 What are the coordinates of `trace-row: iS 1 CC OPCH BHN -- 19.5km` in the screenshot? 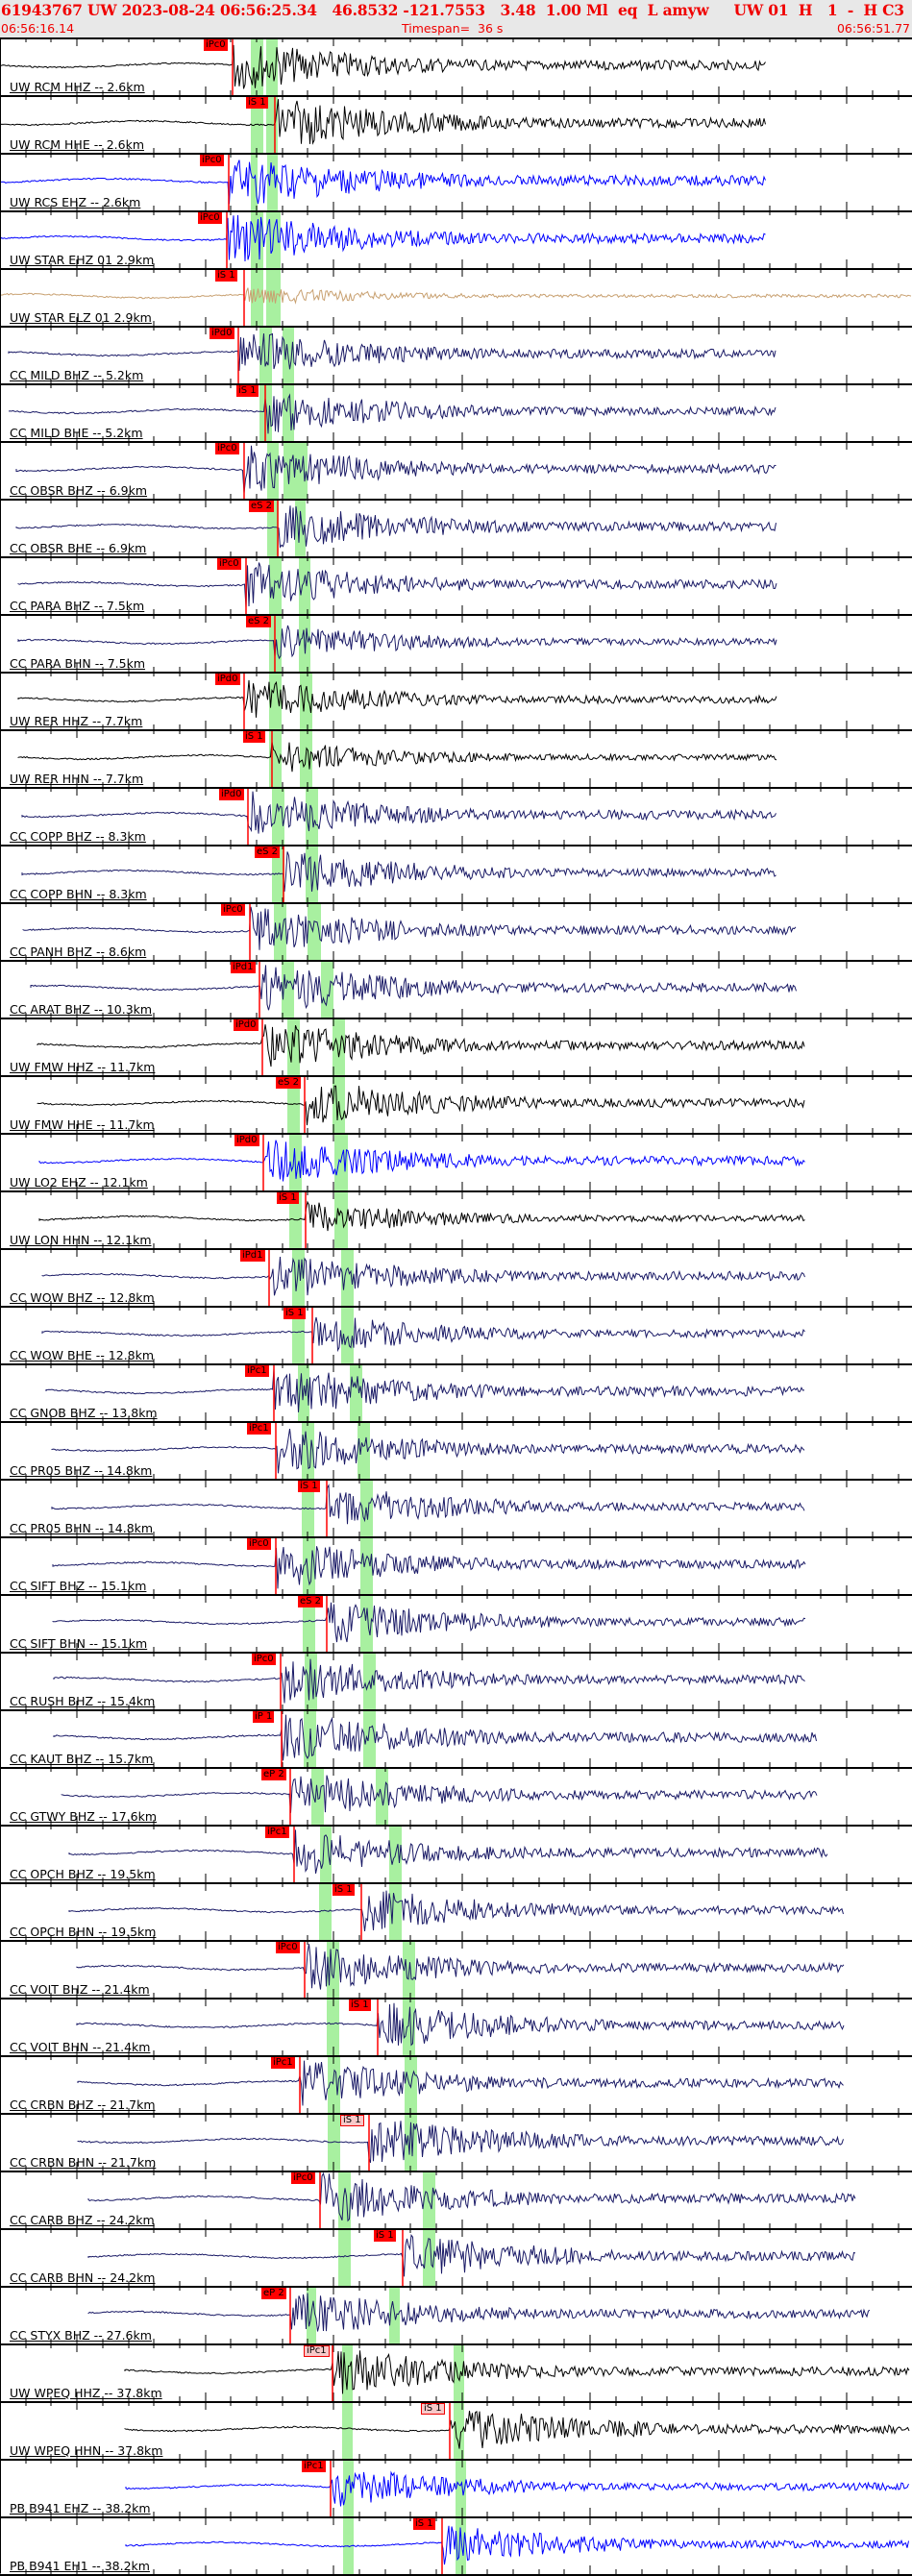 It's located at (456, 1911).